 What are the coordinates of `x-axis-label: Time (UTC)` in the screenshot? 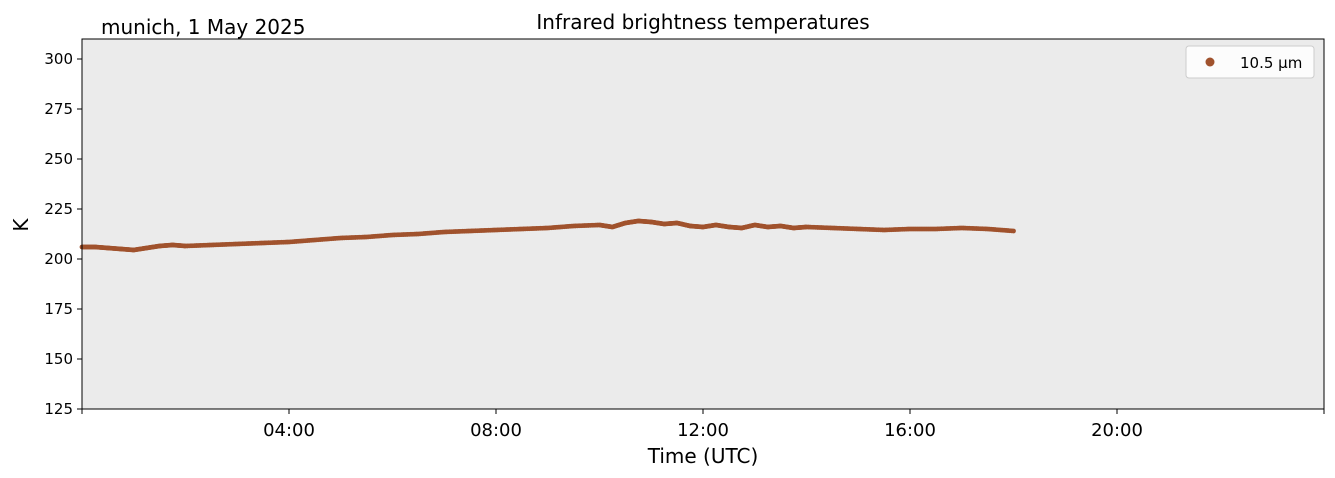 It's located at (703, 456).